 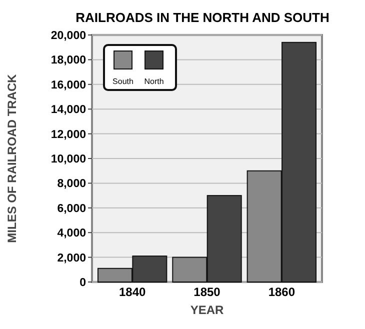 What do you see at coordinates (68, 36) in the screenshot?
I see `y-tick-label: 20,000` at bounding box center [68, 36].